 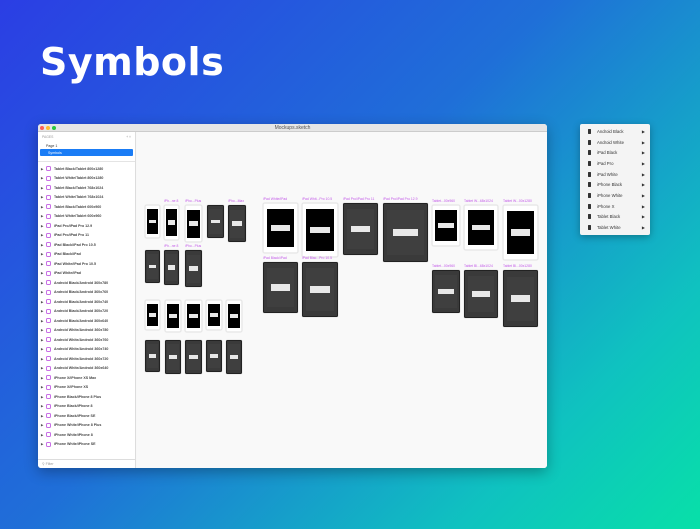 What do you see at coordinates (86, 397) in the screenshot?
I see `layer-item: ▶ iPhone Black/iPhone 8 Plus` at bounding box center [86, 397].